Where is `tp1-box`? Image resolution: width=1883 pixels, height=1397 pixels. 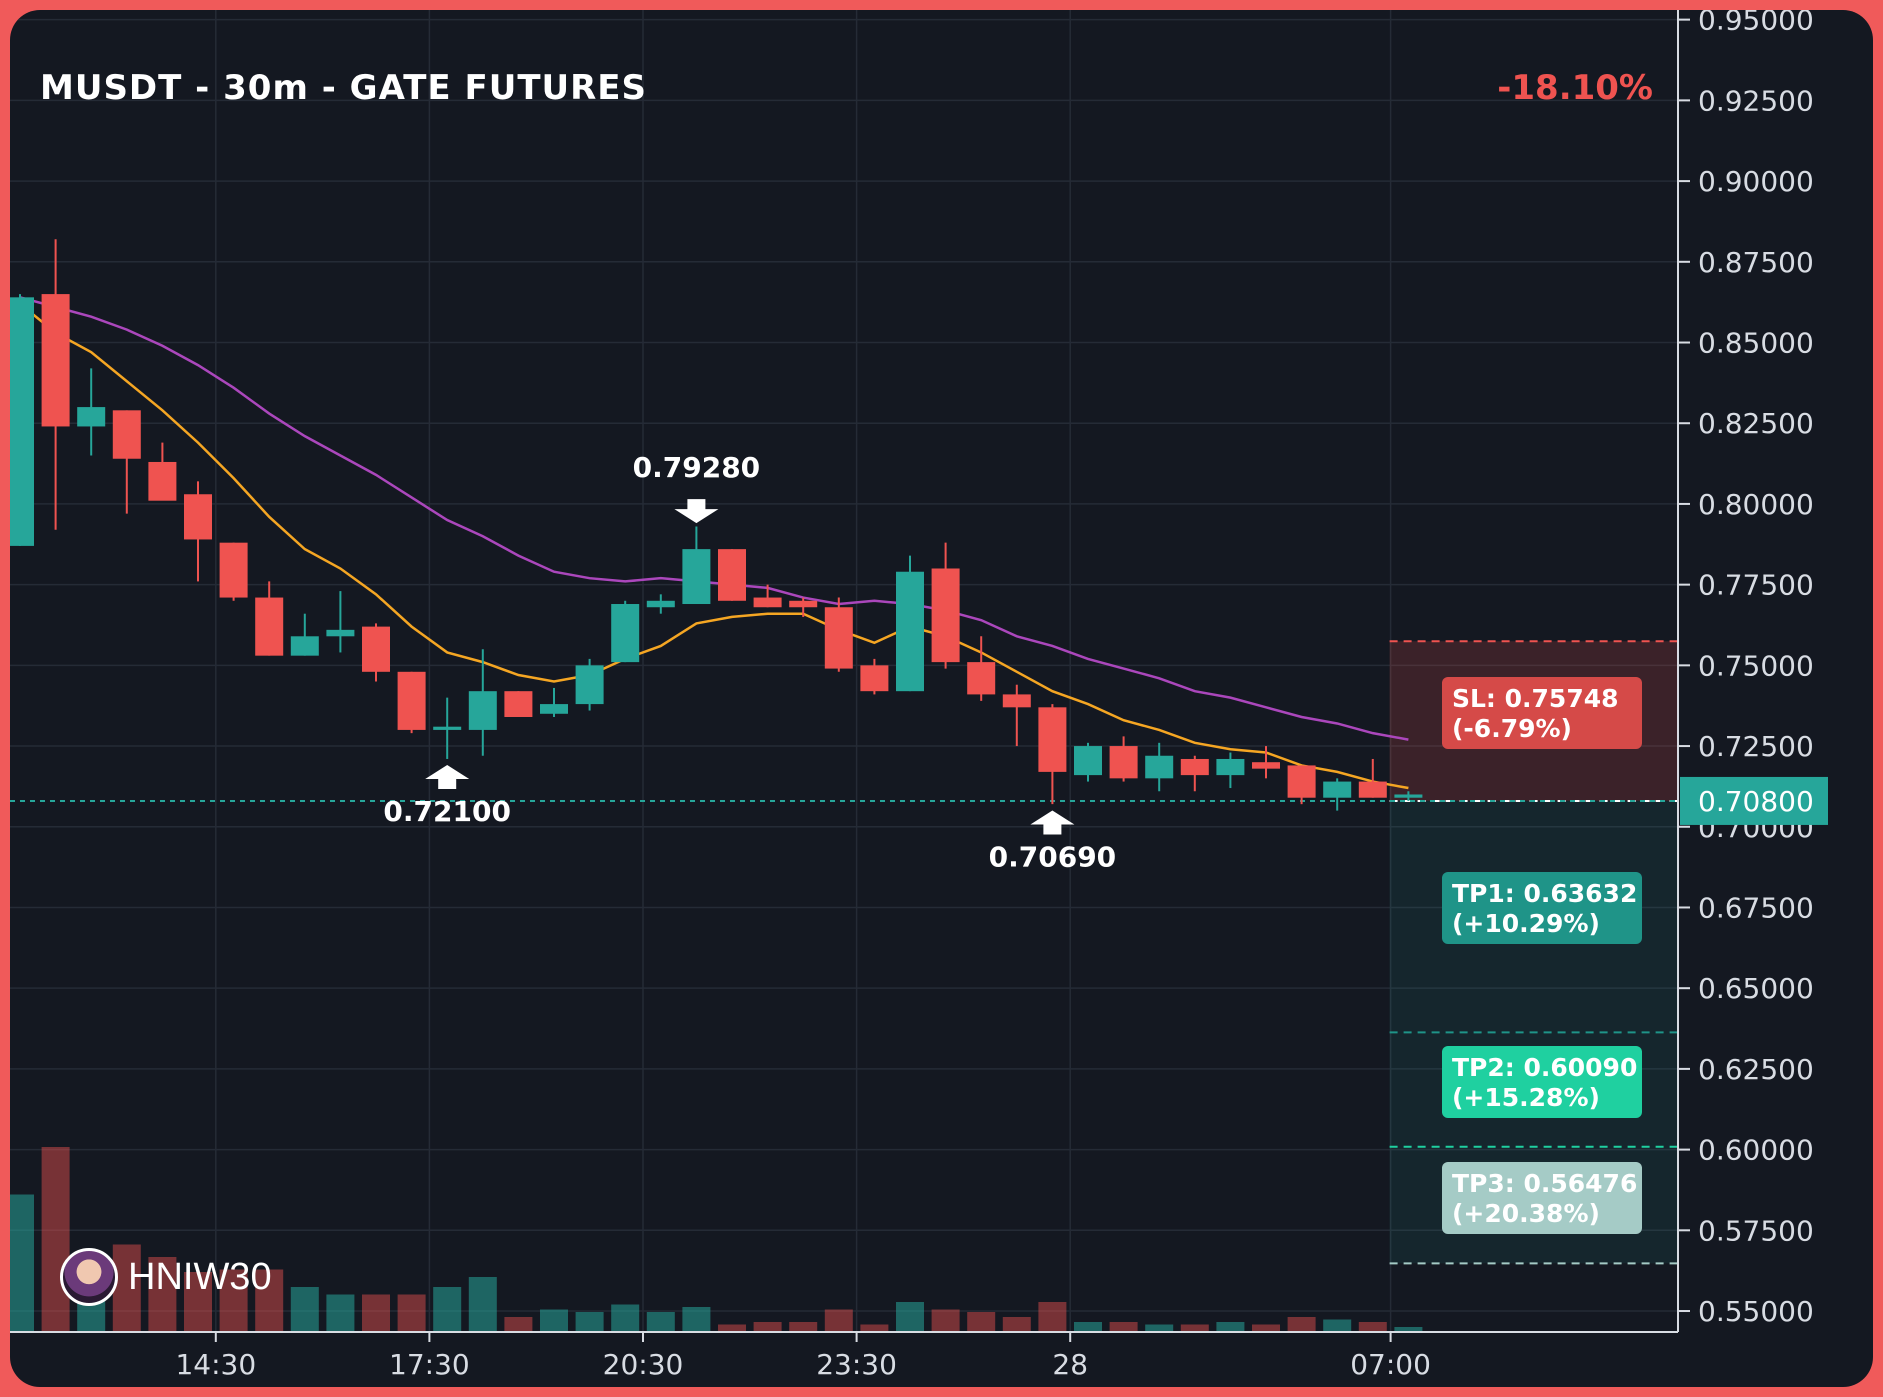
tp1-box is located at coordinates (1542, 908).